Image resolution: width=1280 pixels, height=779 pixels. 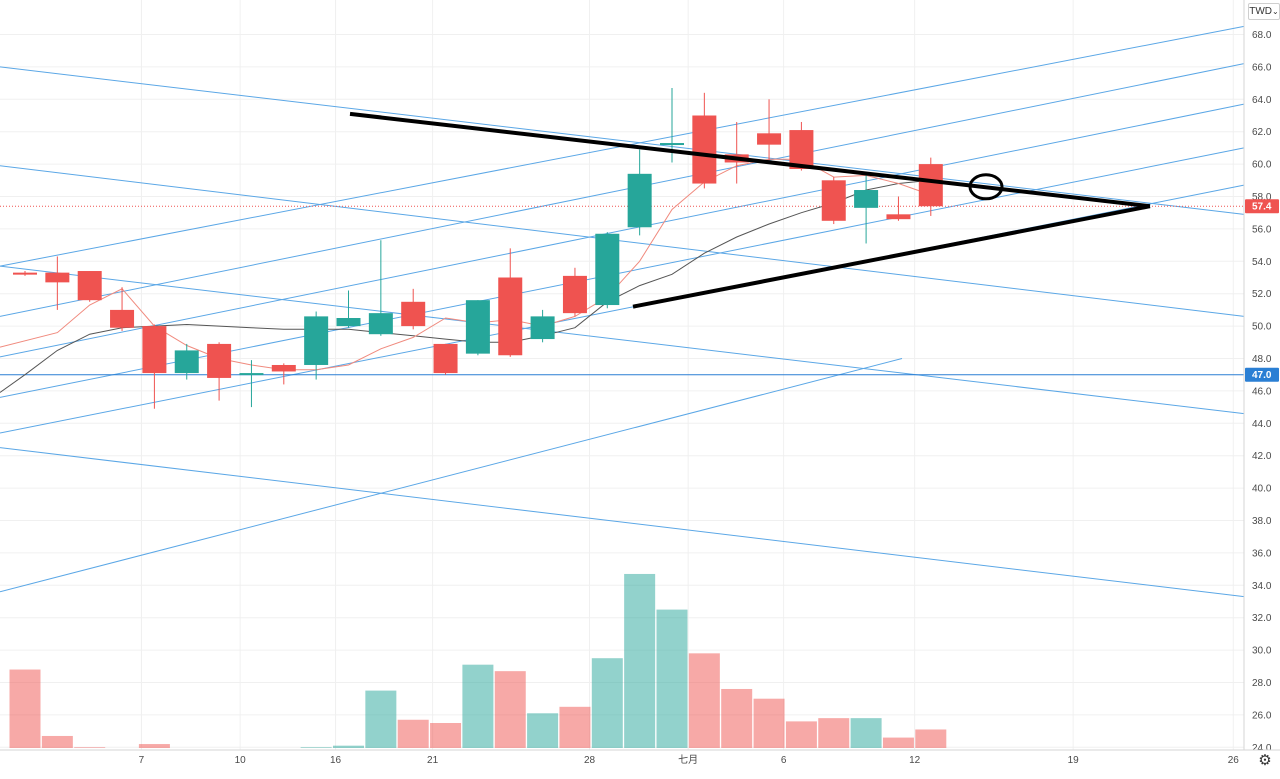 I want to click on x-tick-label: 16, so click(x=336, y=760).